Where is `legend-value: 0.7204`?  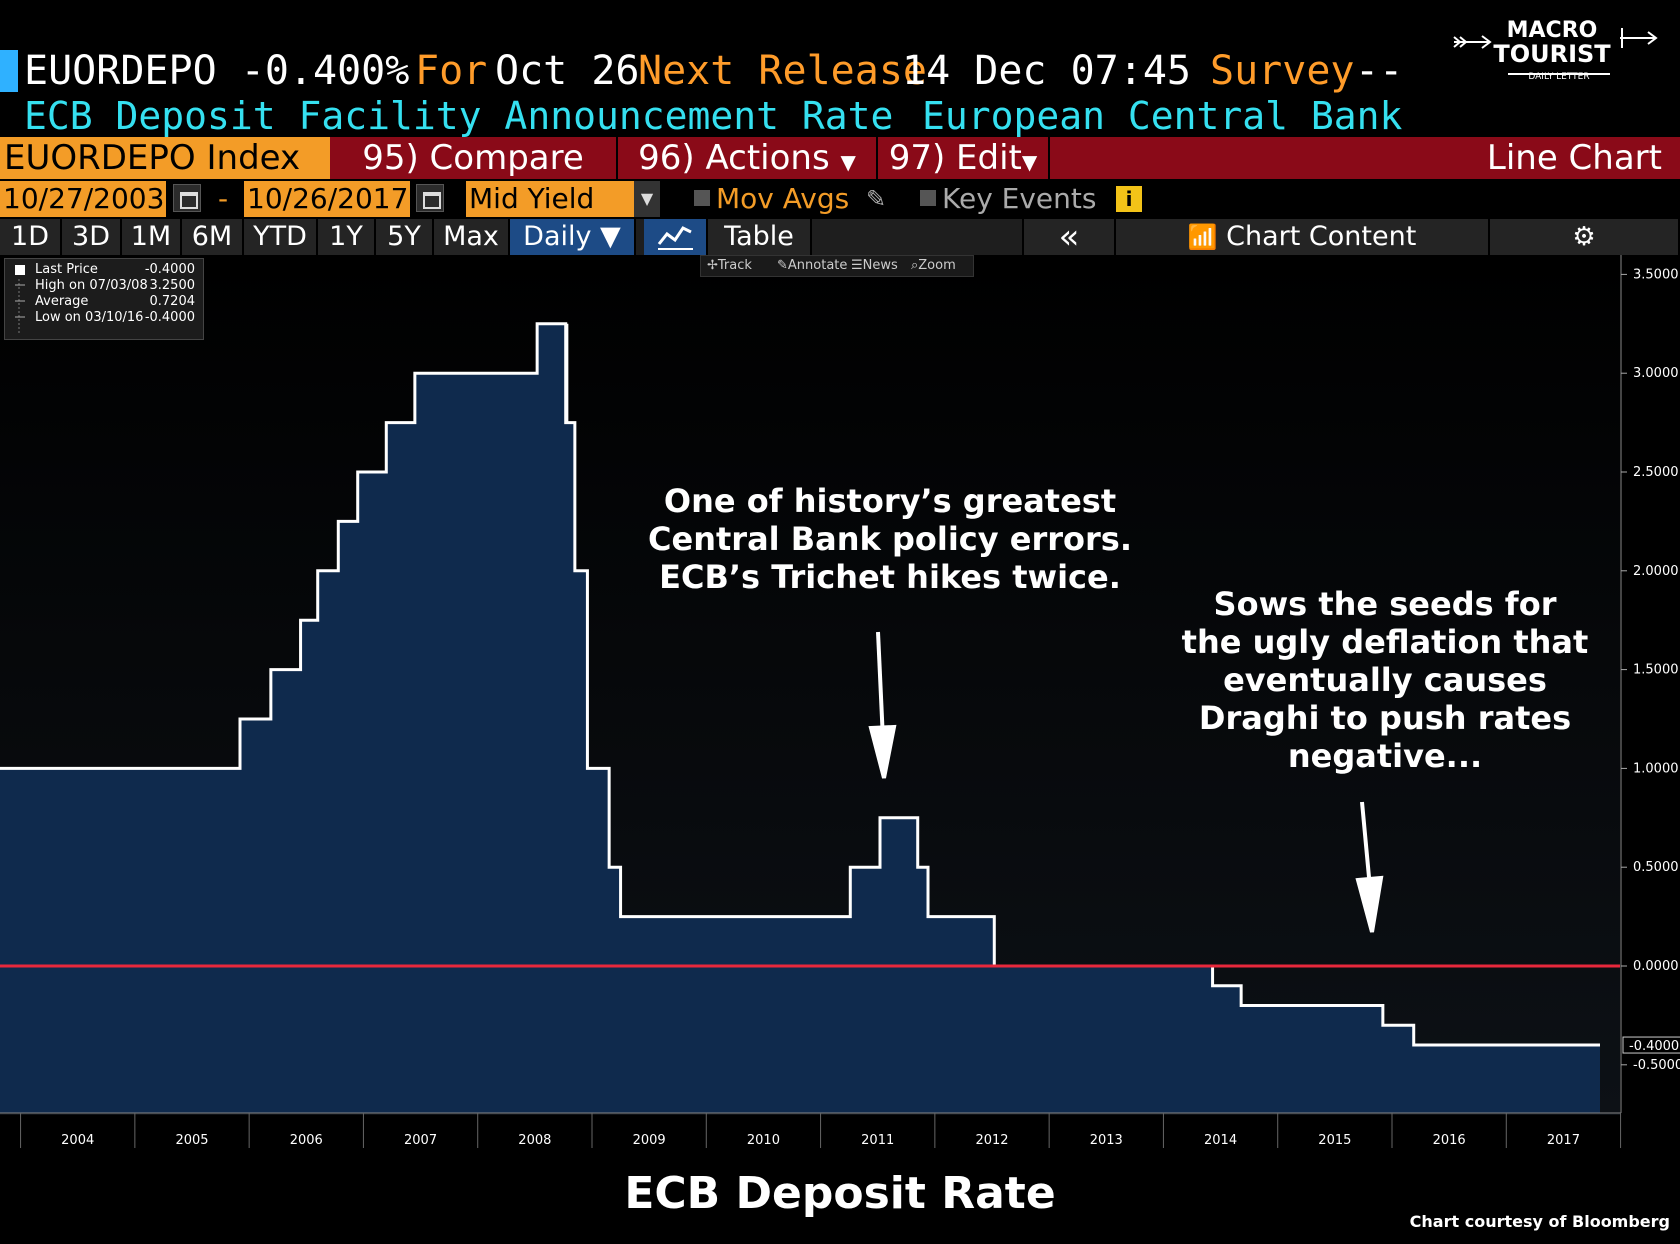 legend-value: 0.7204 is located at coordinates (172, 301).